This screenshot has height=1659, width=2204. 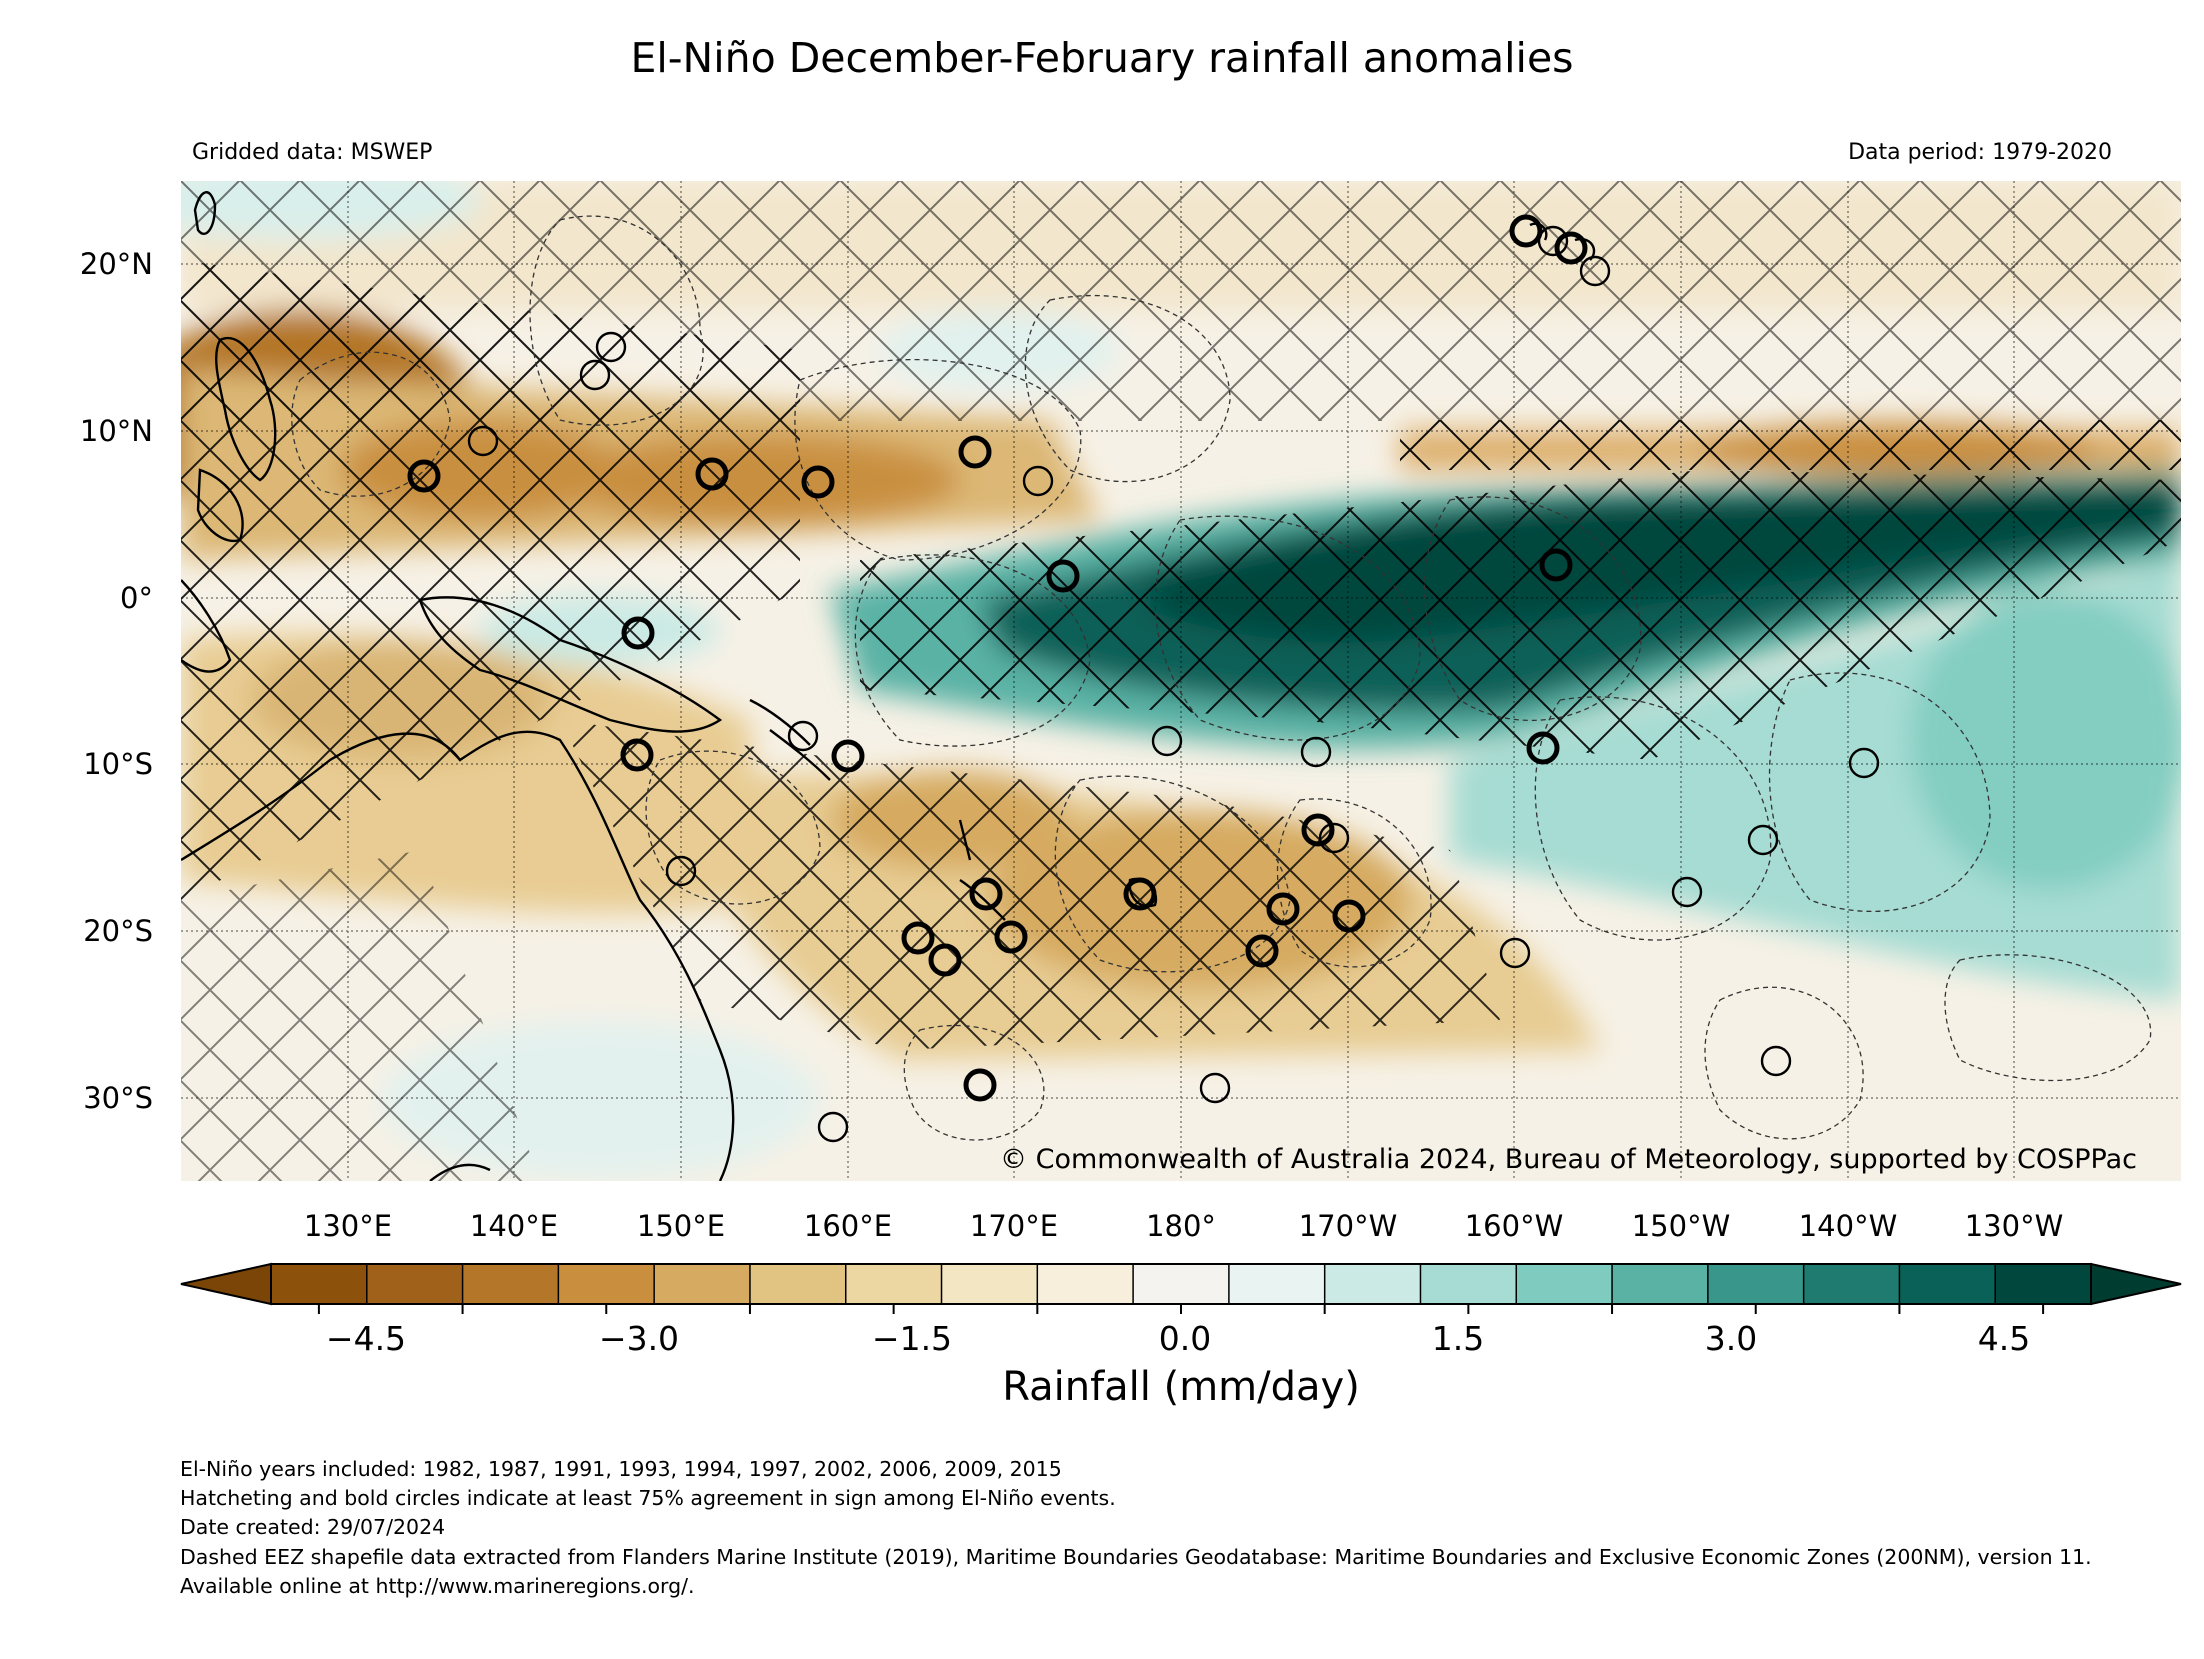 What do you see at coordinates (1514, 1226) in the screenshot?
I see `lon-label: 160°W` at bounding box center [1514, 1226].